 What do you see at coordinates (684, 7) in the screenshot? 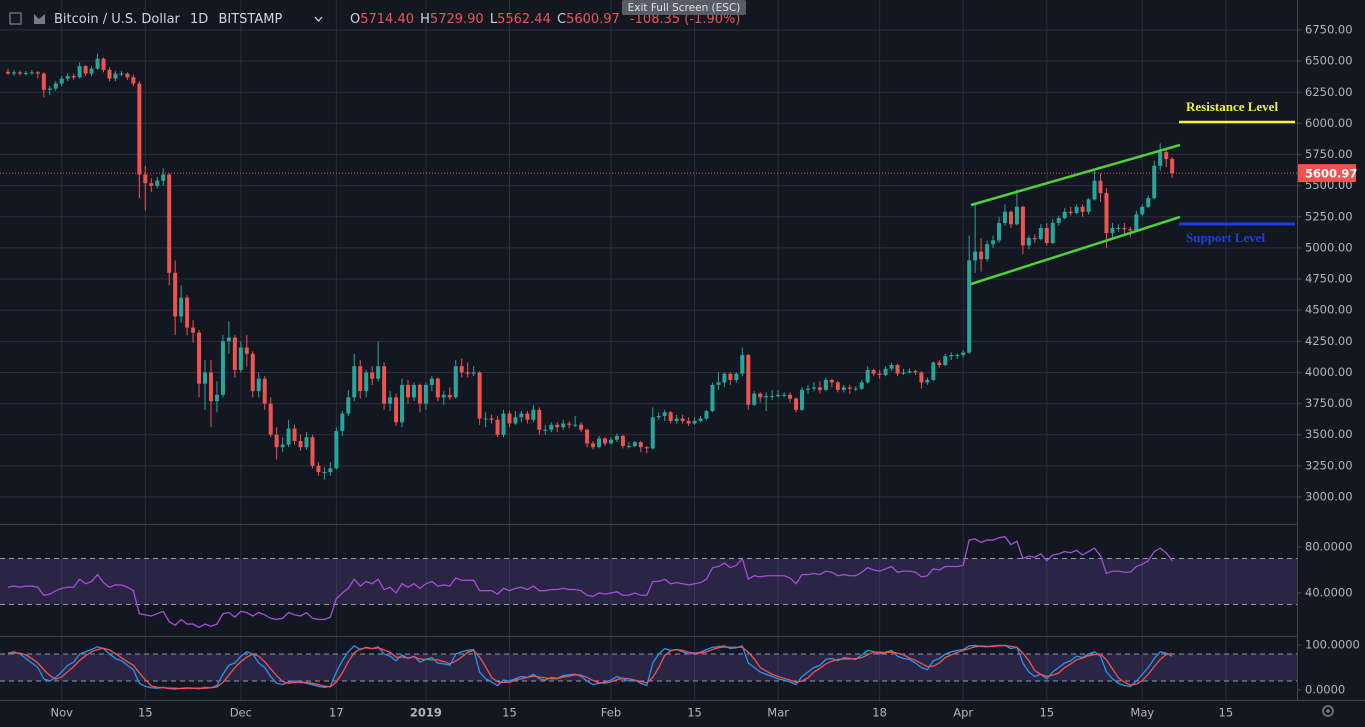
I see `tooltip-box` at bounding box center [684, 7].